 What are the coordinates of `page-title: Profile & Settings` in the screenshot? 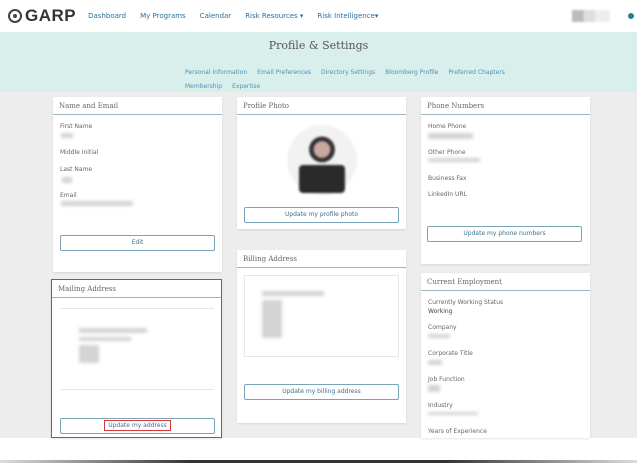 It's located at (318, 45).